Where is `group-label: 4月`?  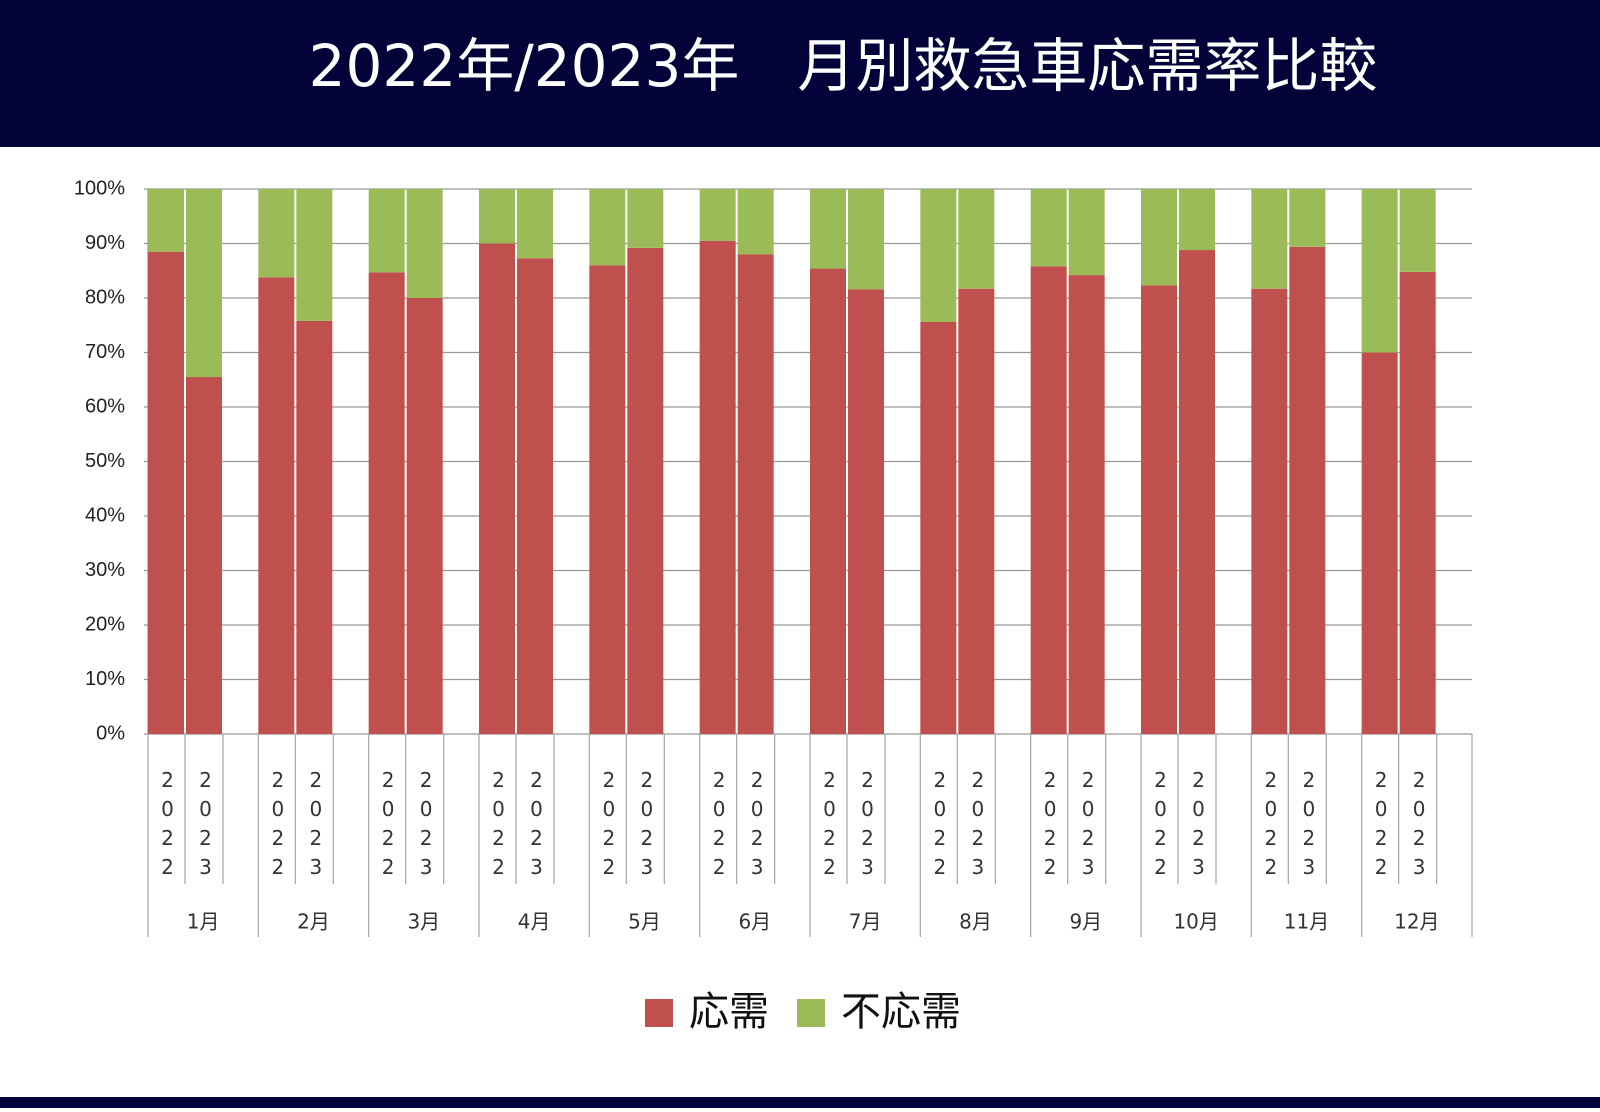 group-label: 4月 is located at coordinates (534, 922).